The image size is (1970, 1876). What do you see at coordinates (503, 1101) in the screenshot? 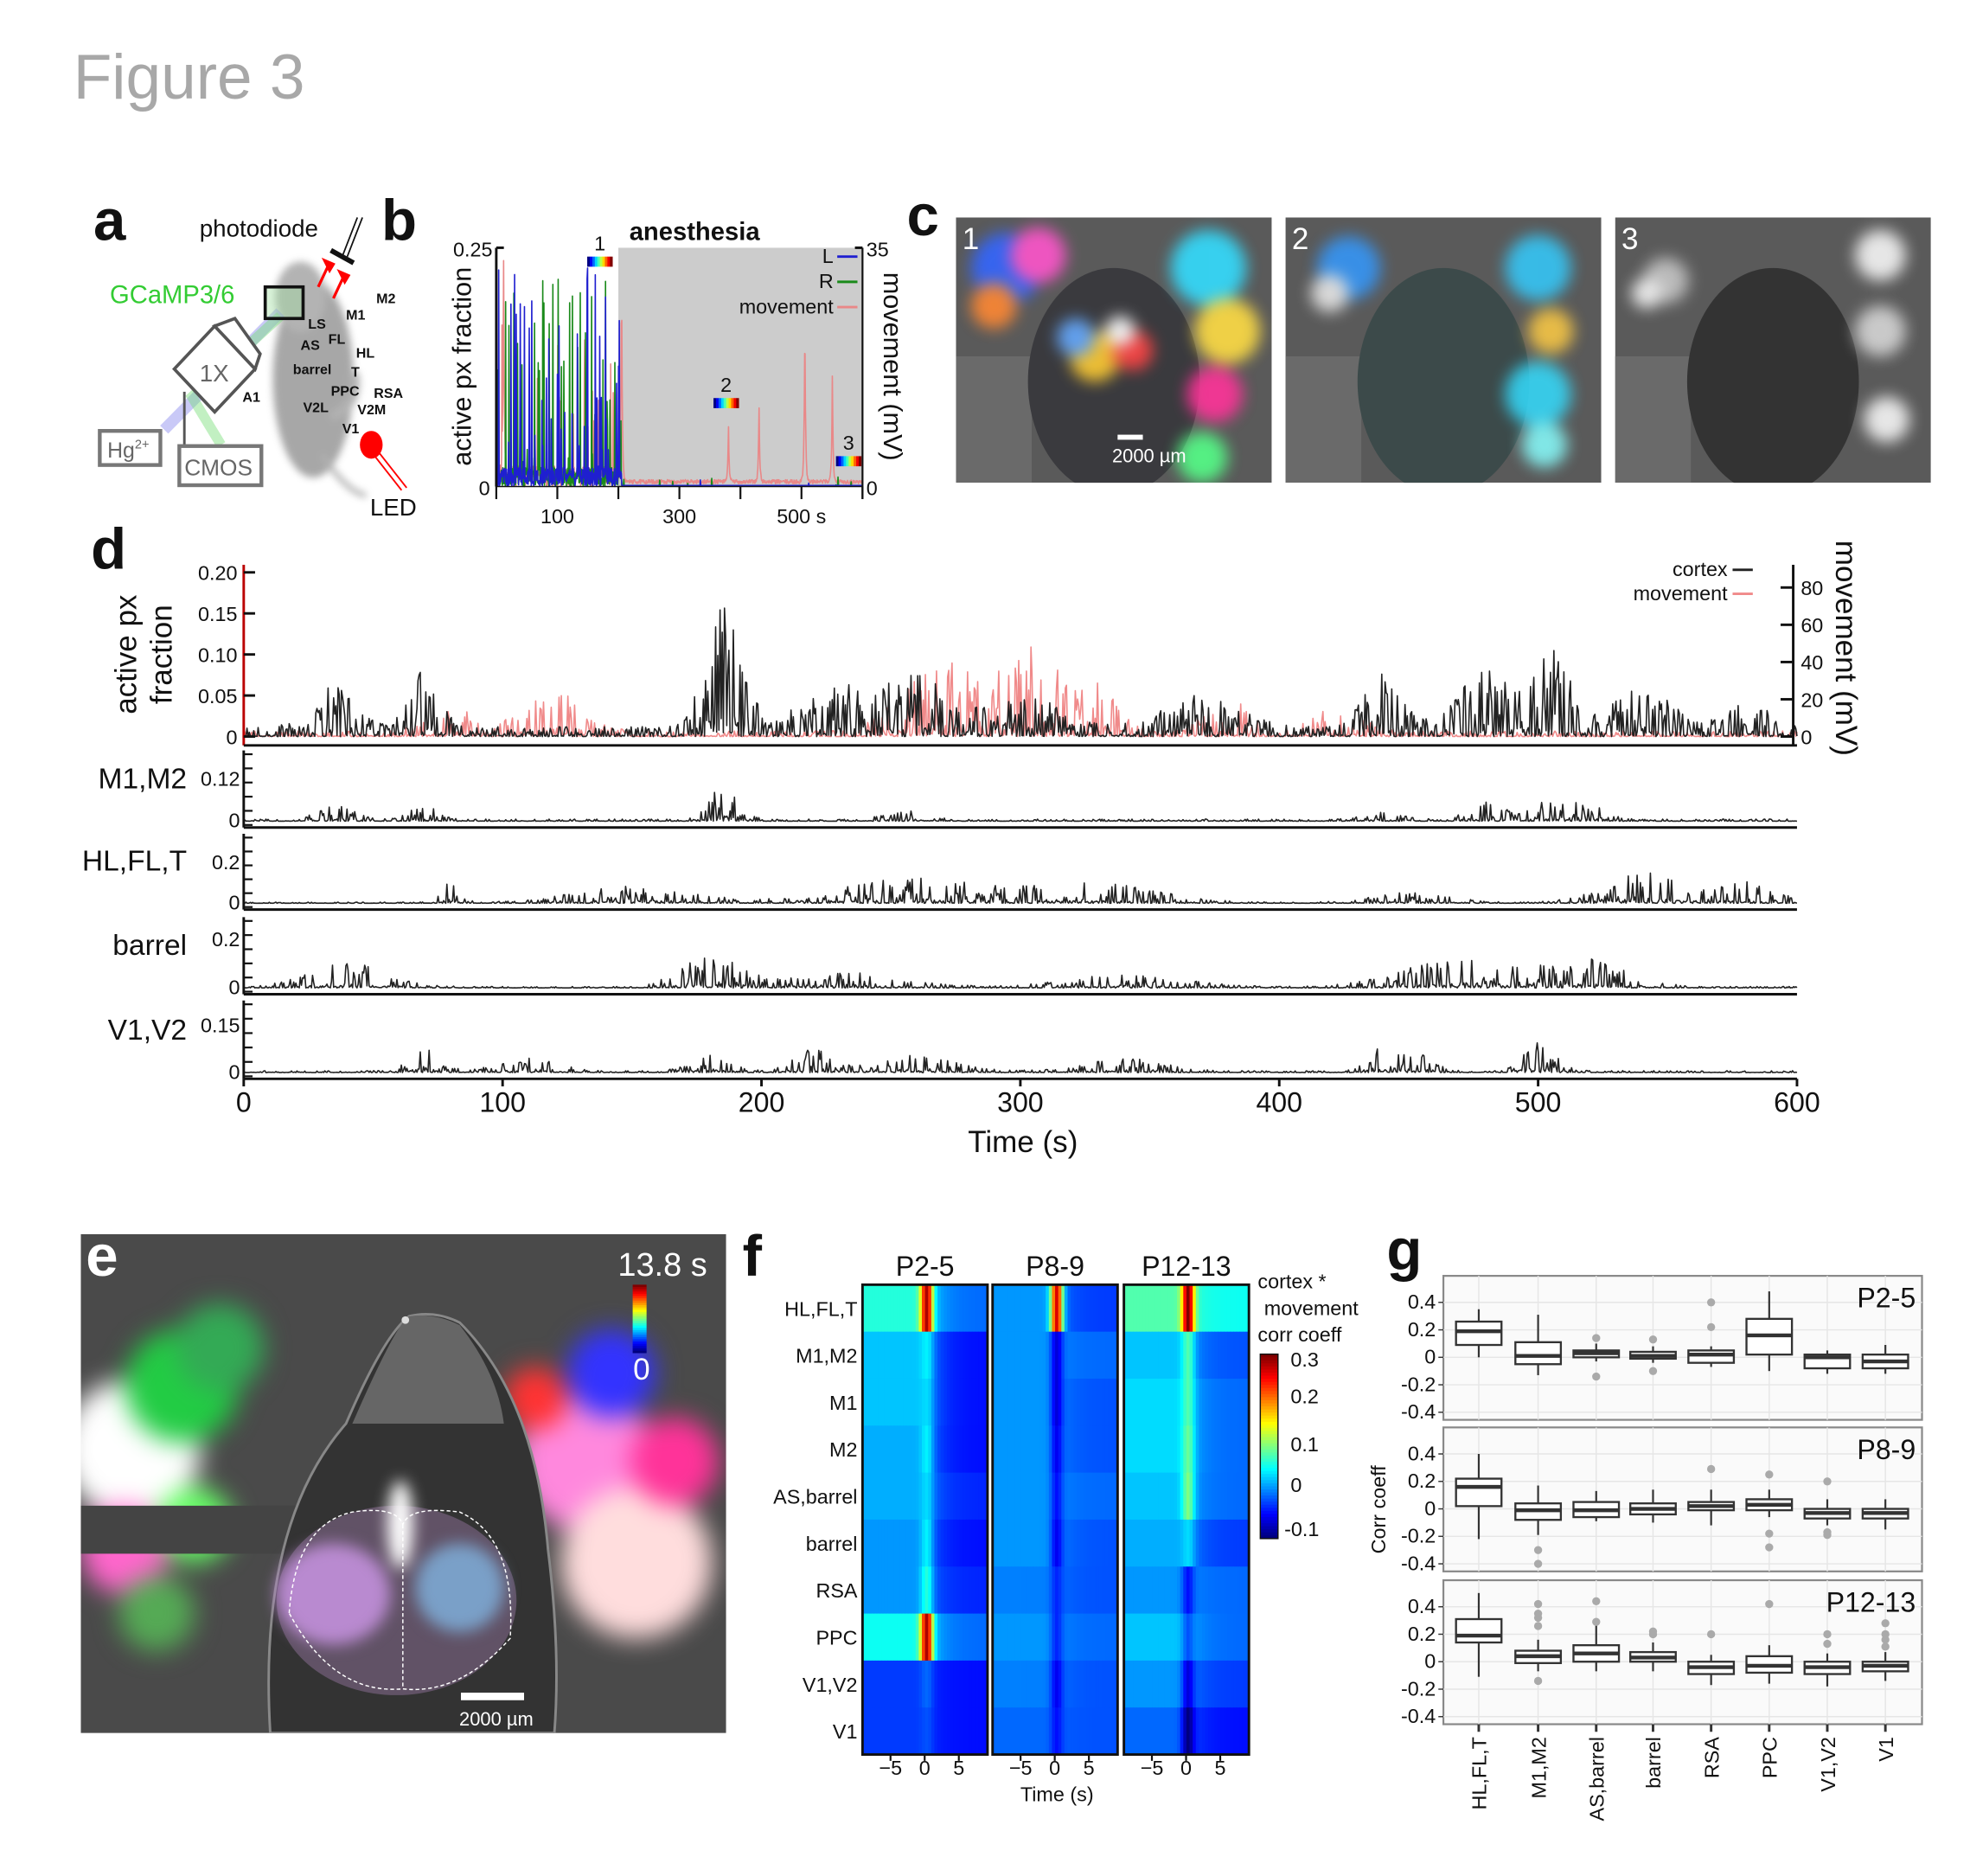
I see `d-xtick-label: 100` at bounding box center [503, 1101].